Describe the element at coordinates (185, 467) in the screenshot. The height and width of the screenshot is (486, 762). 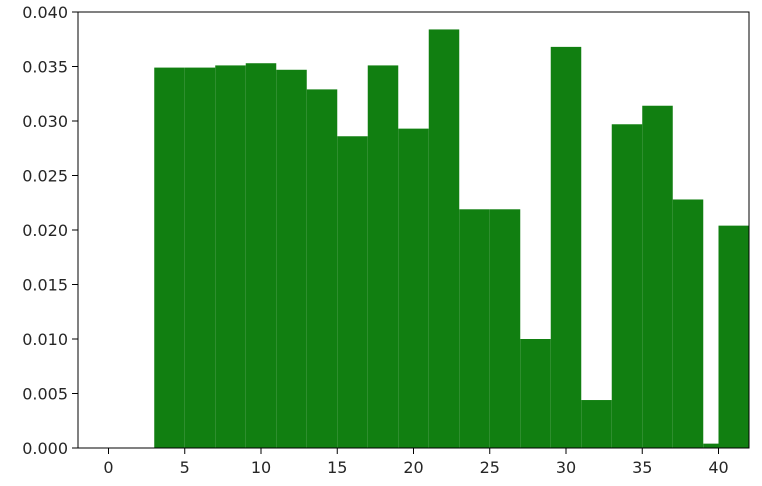
I see `x-tick-label-1: 5` at that location.